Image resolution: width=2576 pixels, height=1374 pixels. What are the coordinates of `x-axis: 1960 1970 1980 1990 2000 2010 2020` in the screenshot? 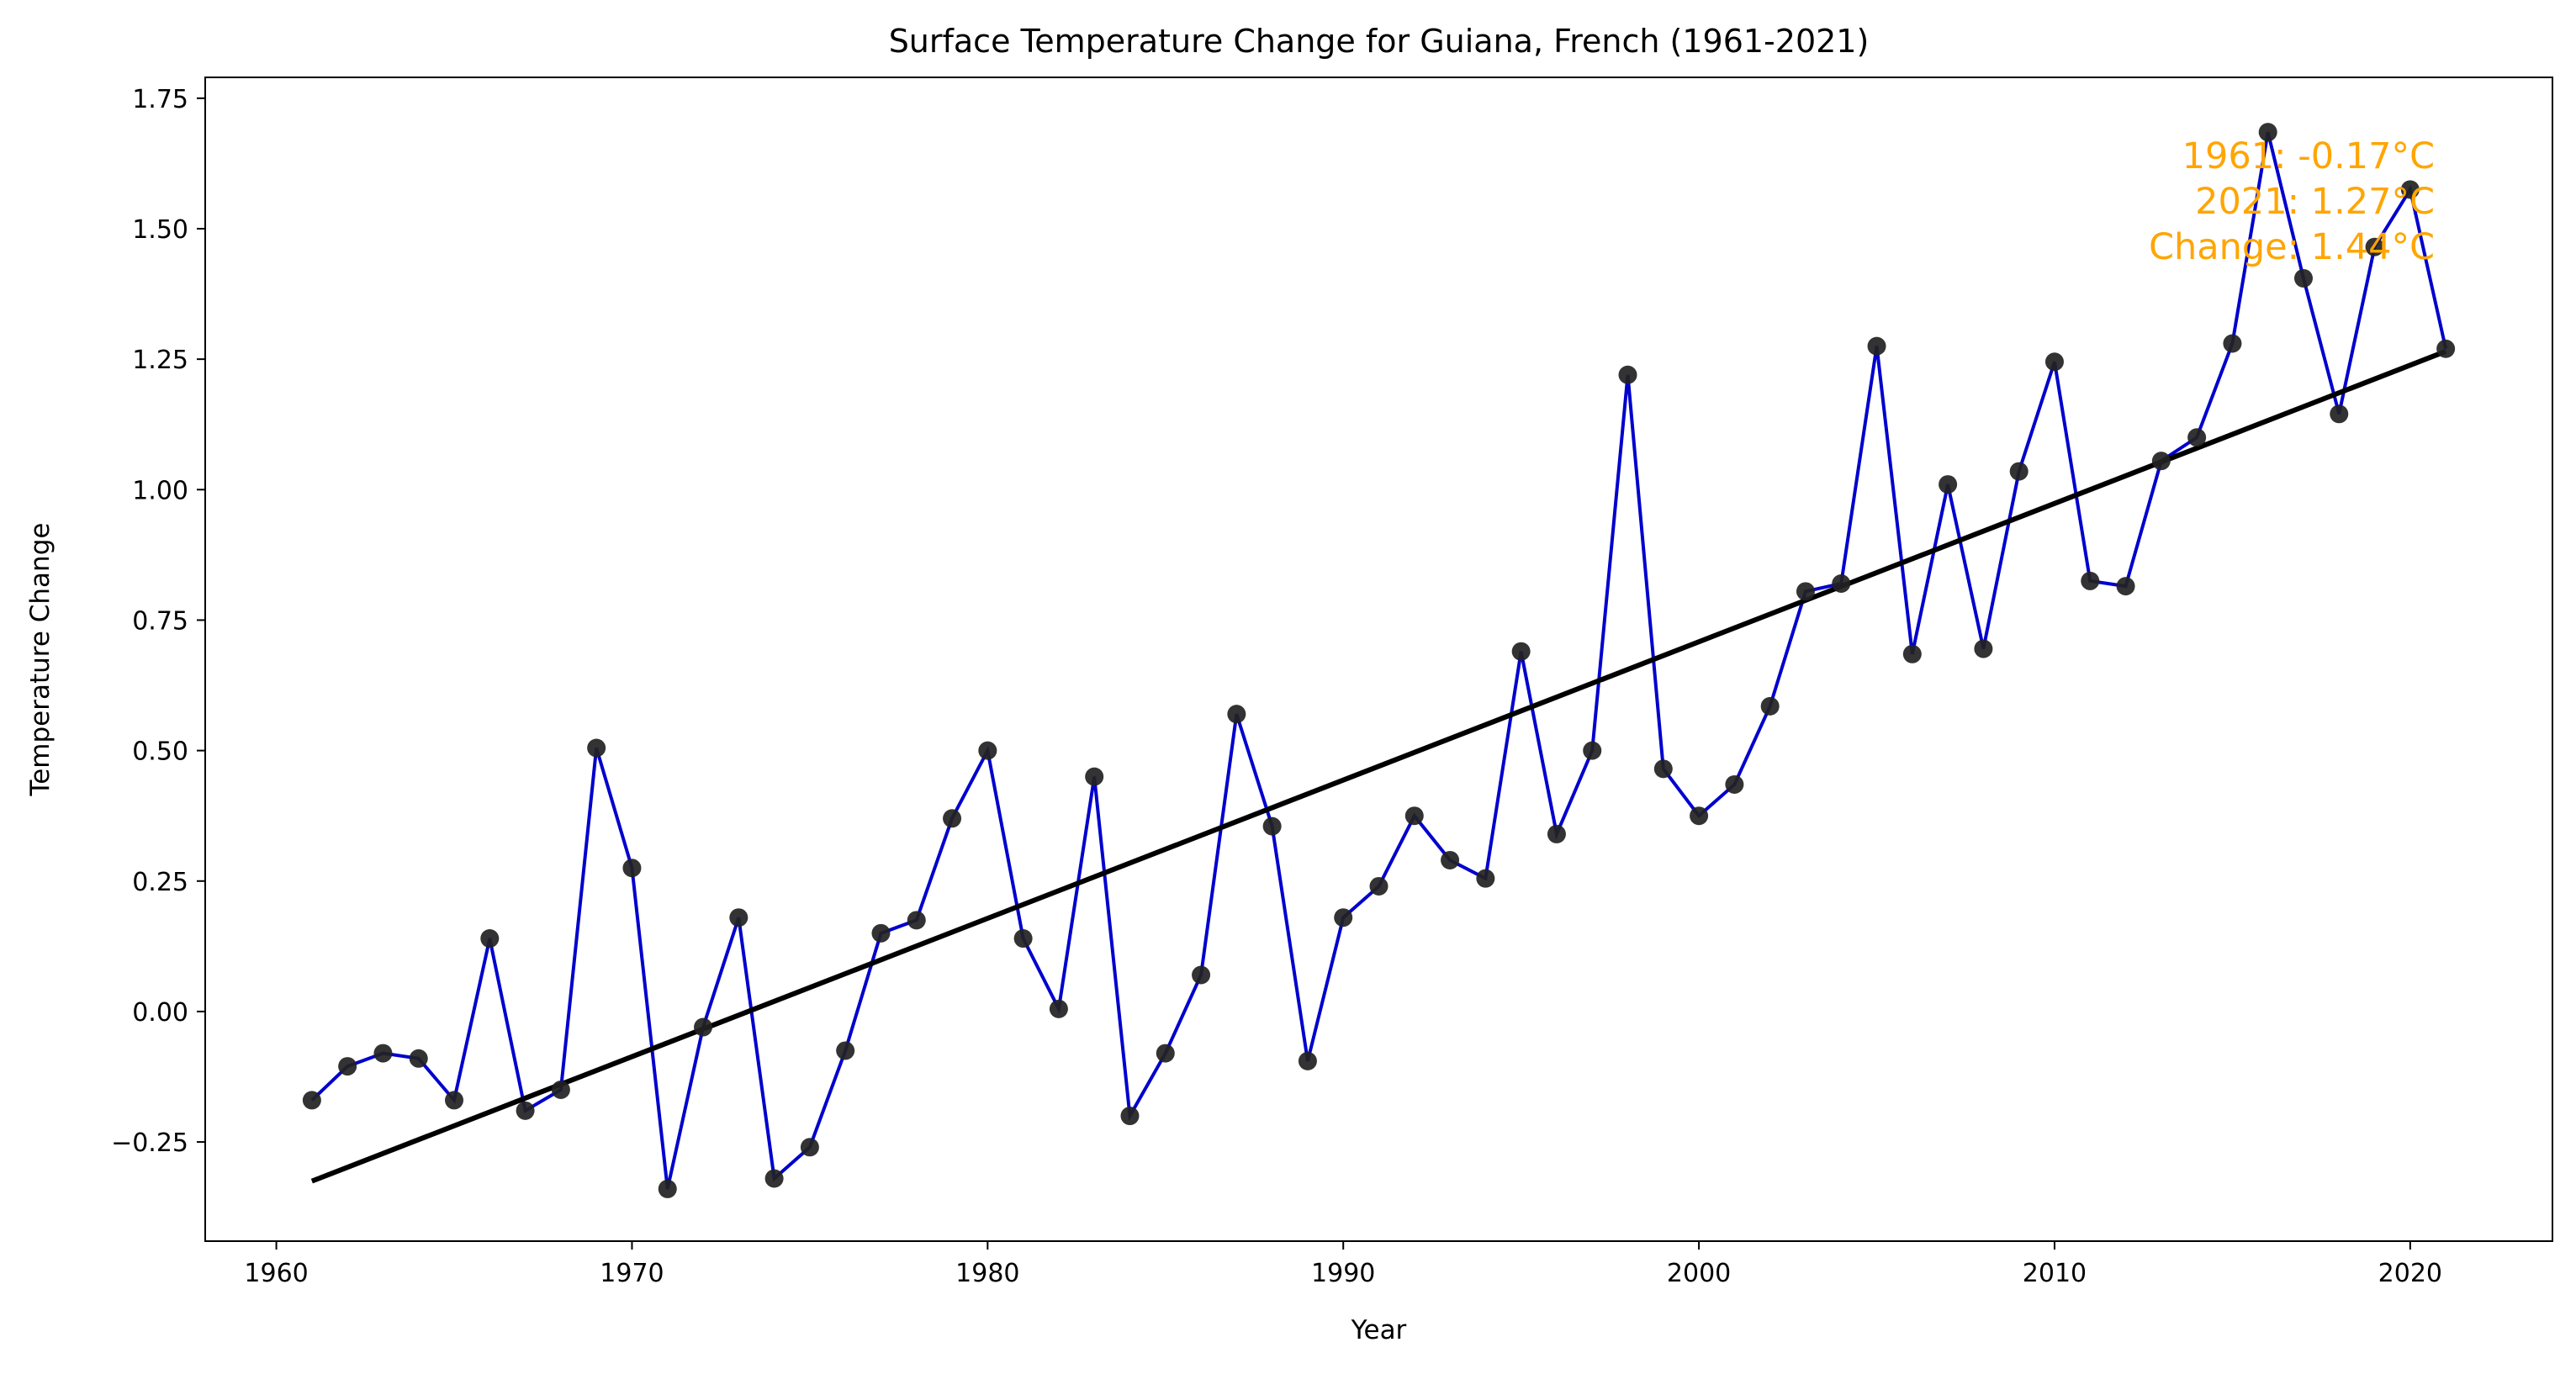 It's located at (1343, 1264).